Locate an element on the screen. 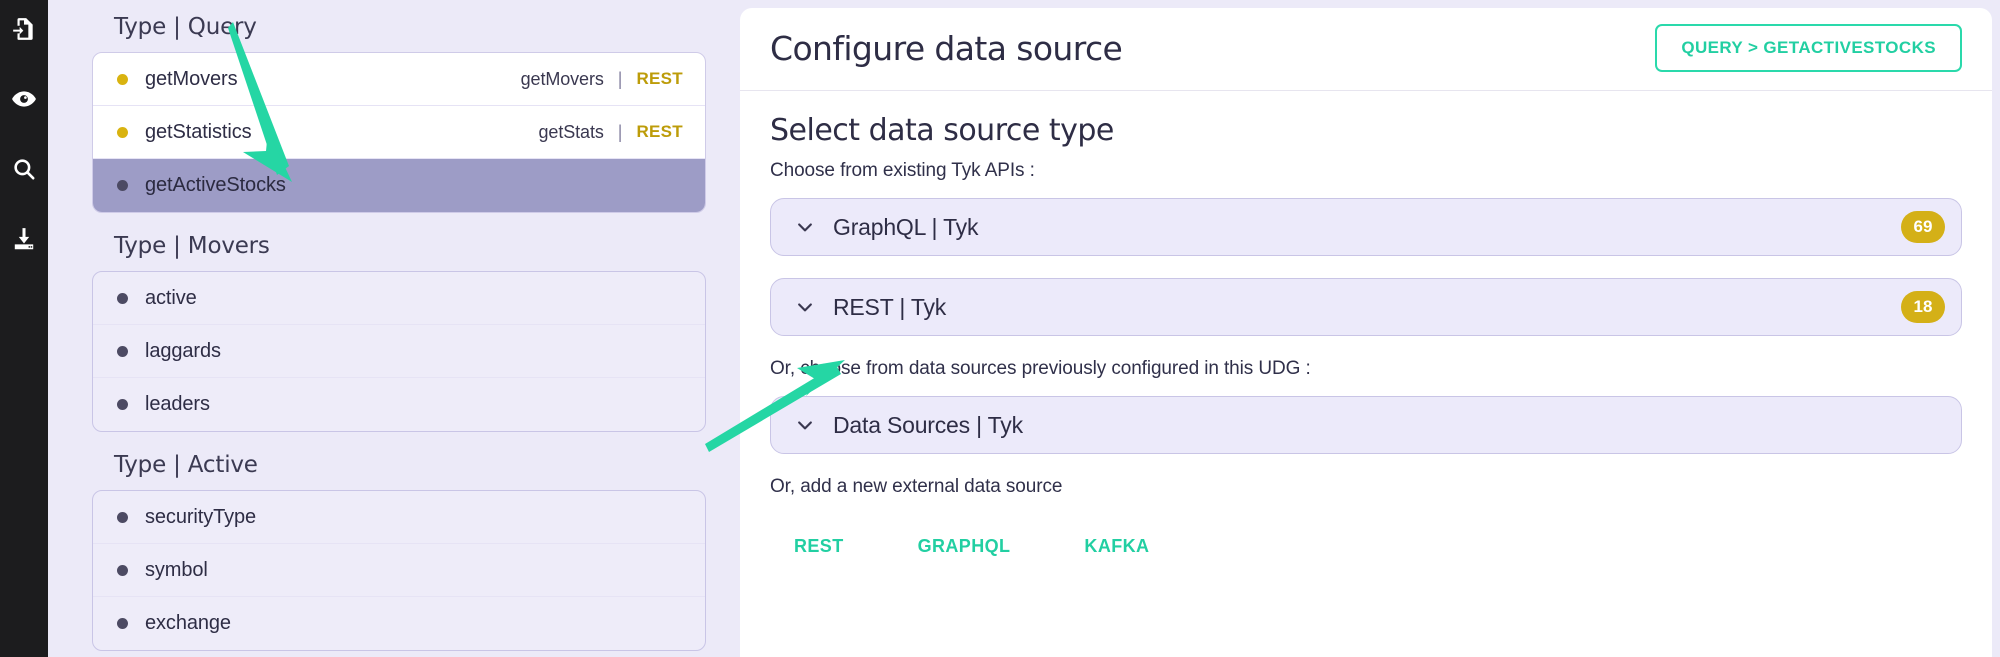  group-card-movers: active laggards leaders is located at coordinates (399, 351).